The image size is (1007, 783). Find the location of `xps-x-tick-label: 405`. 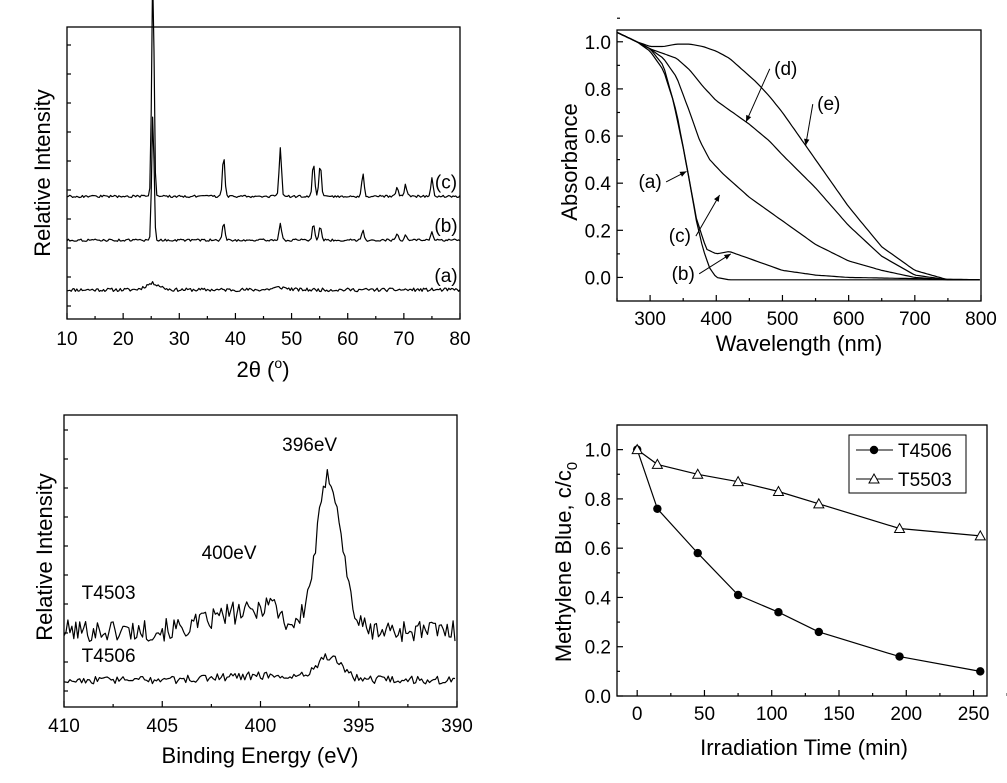

xps-x-tick-label: 405 is located at coordinates (162, 726).